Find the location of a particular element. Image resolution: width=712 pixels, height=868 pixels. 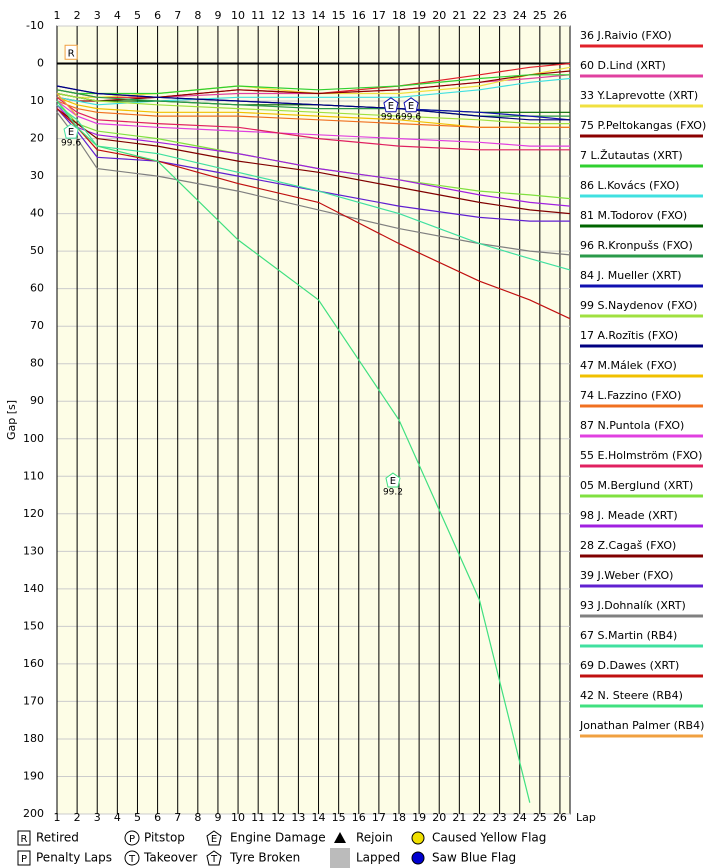

x-tick-label: 8 is located at coordinates (197, 817).